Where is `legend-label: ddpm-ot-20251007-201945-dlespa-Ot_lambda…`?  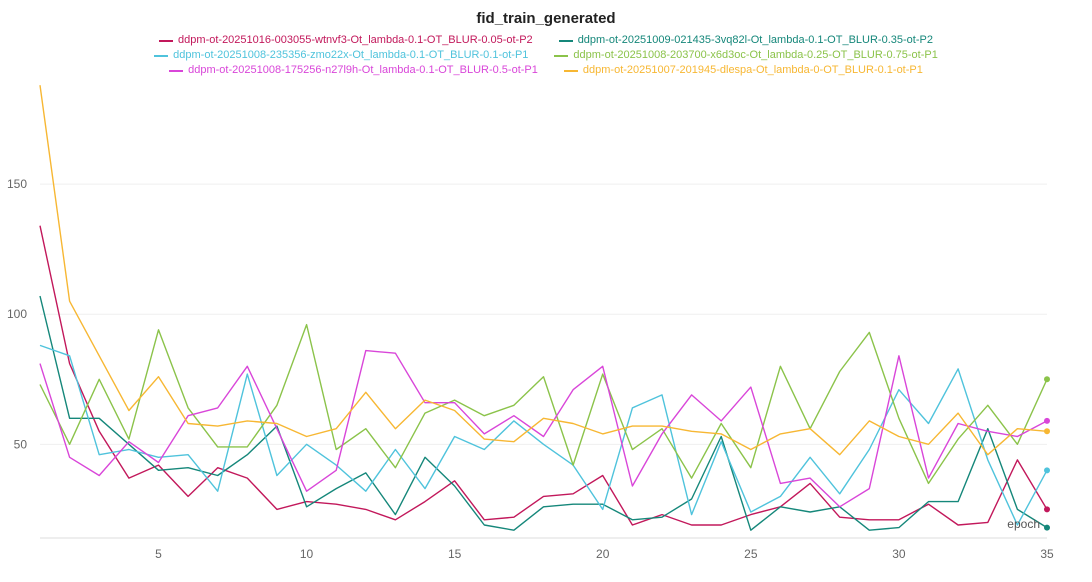
legend-label: ddpm-ot-20251007-201945-dlespa-Ot_lambda… is located at coordinates (752, 70).